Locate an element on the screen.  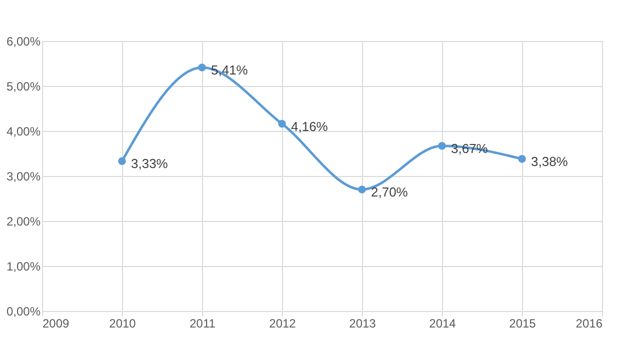
x-tick-label: 2010 is located at coordinates (122, 323).